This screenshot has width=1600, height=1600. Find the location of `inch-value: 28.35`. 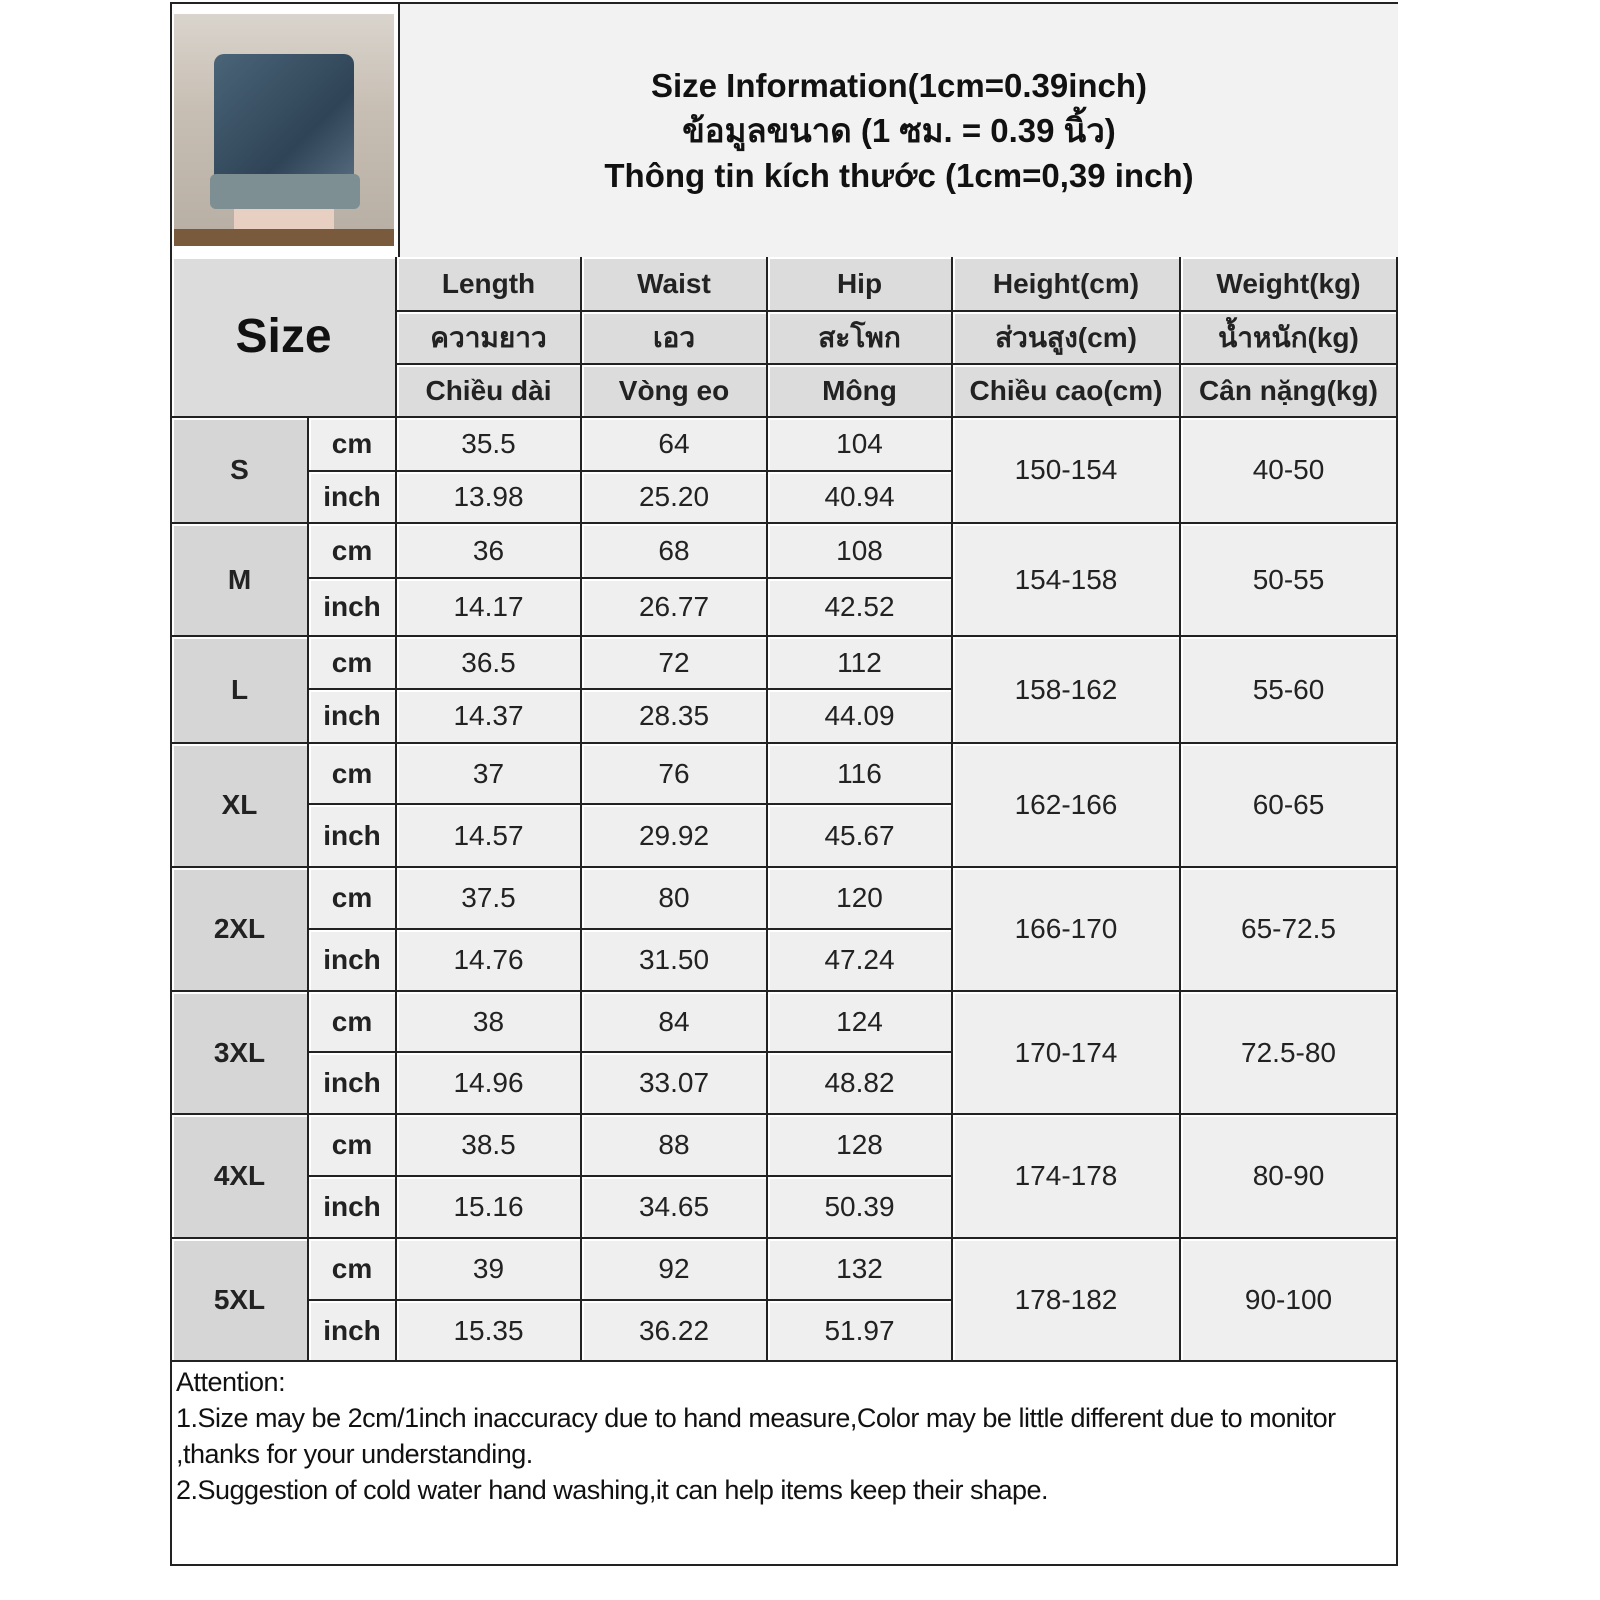

inch-value: 28.35 is located at coordinates (675, 717).